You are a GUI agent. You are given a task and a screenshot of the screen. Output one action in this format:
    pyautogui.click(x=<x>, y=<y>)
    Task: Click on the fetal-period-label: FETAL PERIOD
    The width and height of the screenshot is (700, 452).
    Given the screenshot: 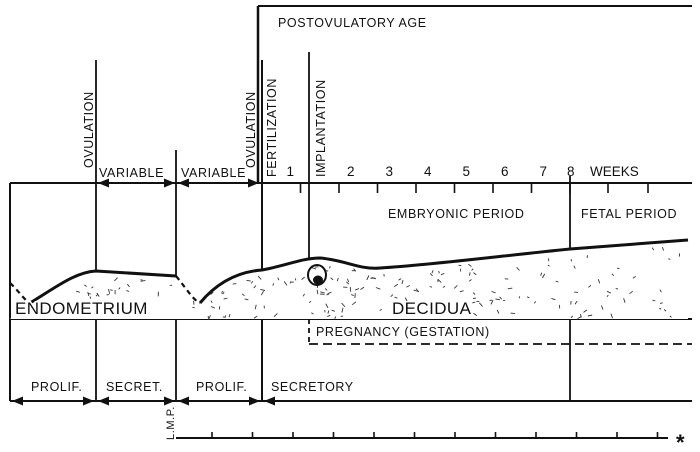 What is the action you would take?
    pyautogui.click(x=629, y=214)
    